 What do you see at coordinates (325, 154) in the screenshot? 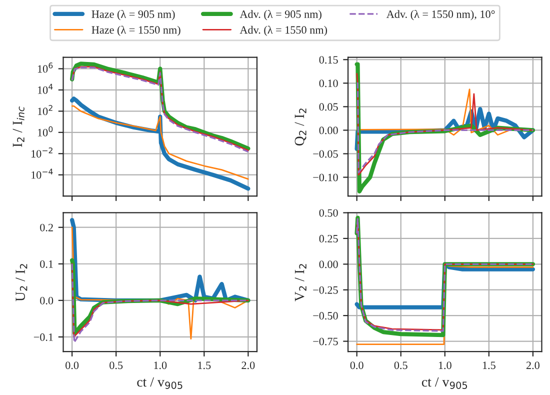
I see `y-tick-label: −0.05` at bounding box center [325, 154].